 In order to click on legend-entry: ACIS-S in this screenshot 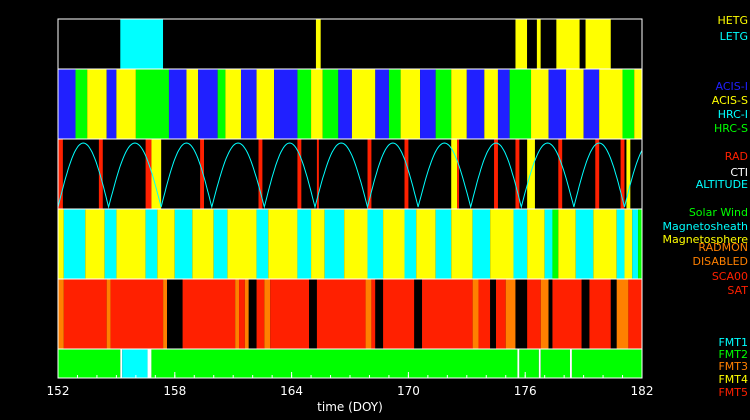, I will do `click(730, 100)`.